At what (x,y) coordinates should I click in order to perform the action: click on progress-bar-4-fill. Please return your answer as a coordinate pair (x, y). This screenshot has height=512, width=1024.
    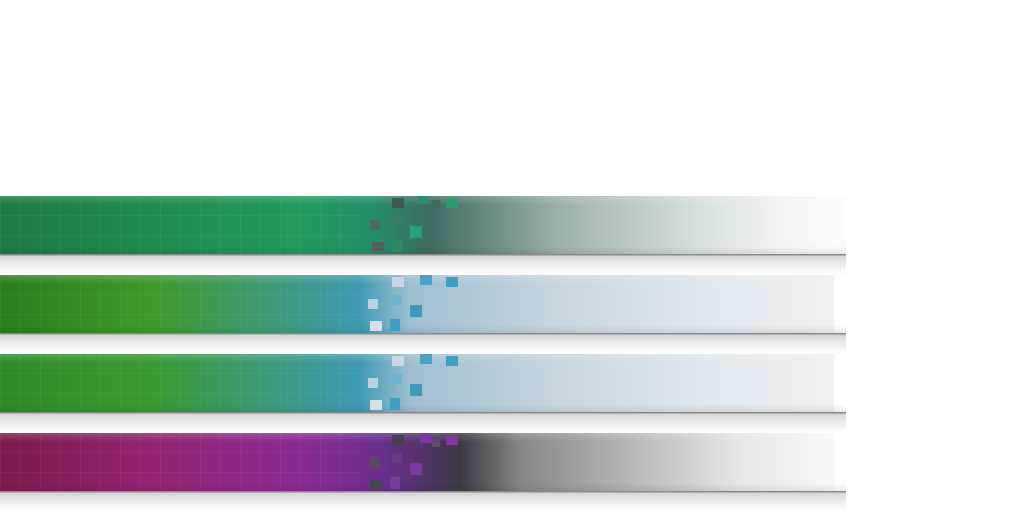
    Looking at the image, I should click on (423, 462).